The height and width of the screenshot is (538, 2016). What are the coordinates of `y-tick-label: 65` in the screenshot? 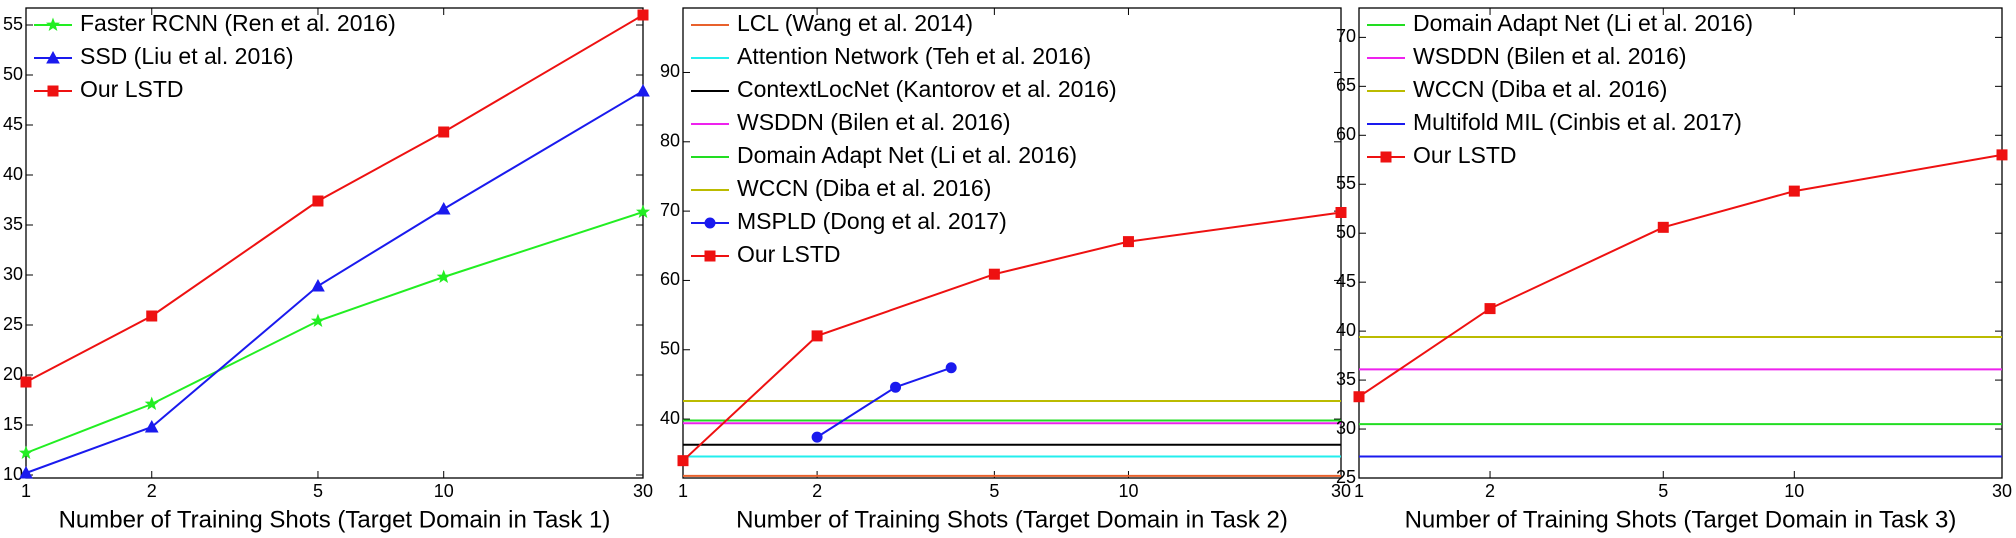 It's located at (1346, 85).